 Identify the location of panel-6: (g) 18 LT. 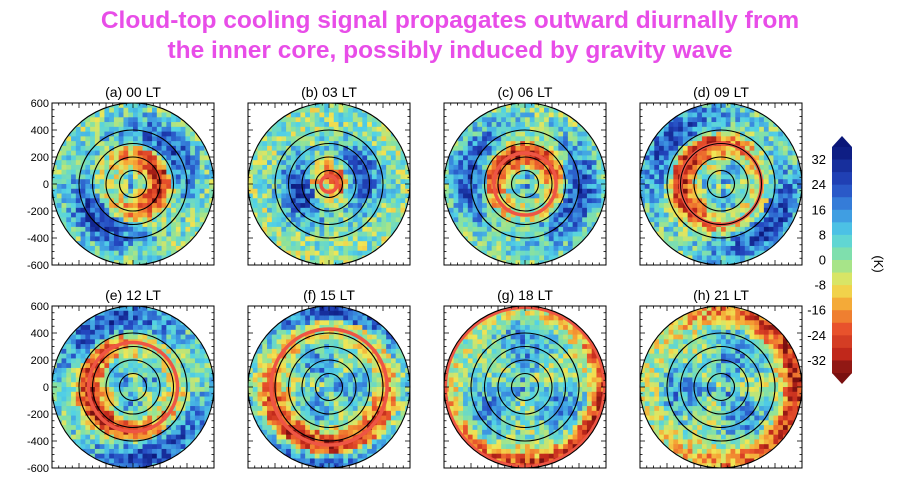
(525, 378).